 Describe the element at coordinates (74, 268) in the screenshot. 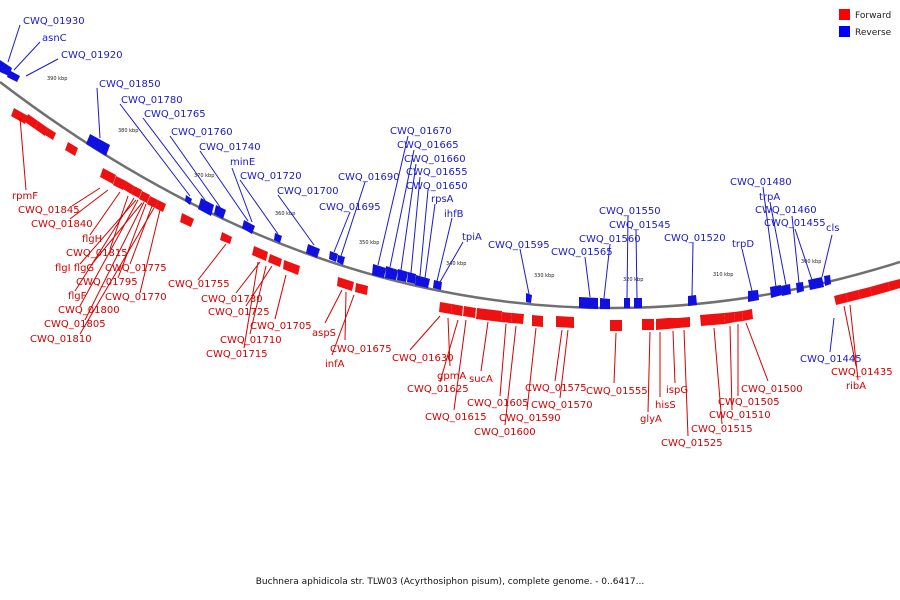

I see `gene-label: flgI flgG` at that location.